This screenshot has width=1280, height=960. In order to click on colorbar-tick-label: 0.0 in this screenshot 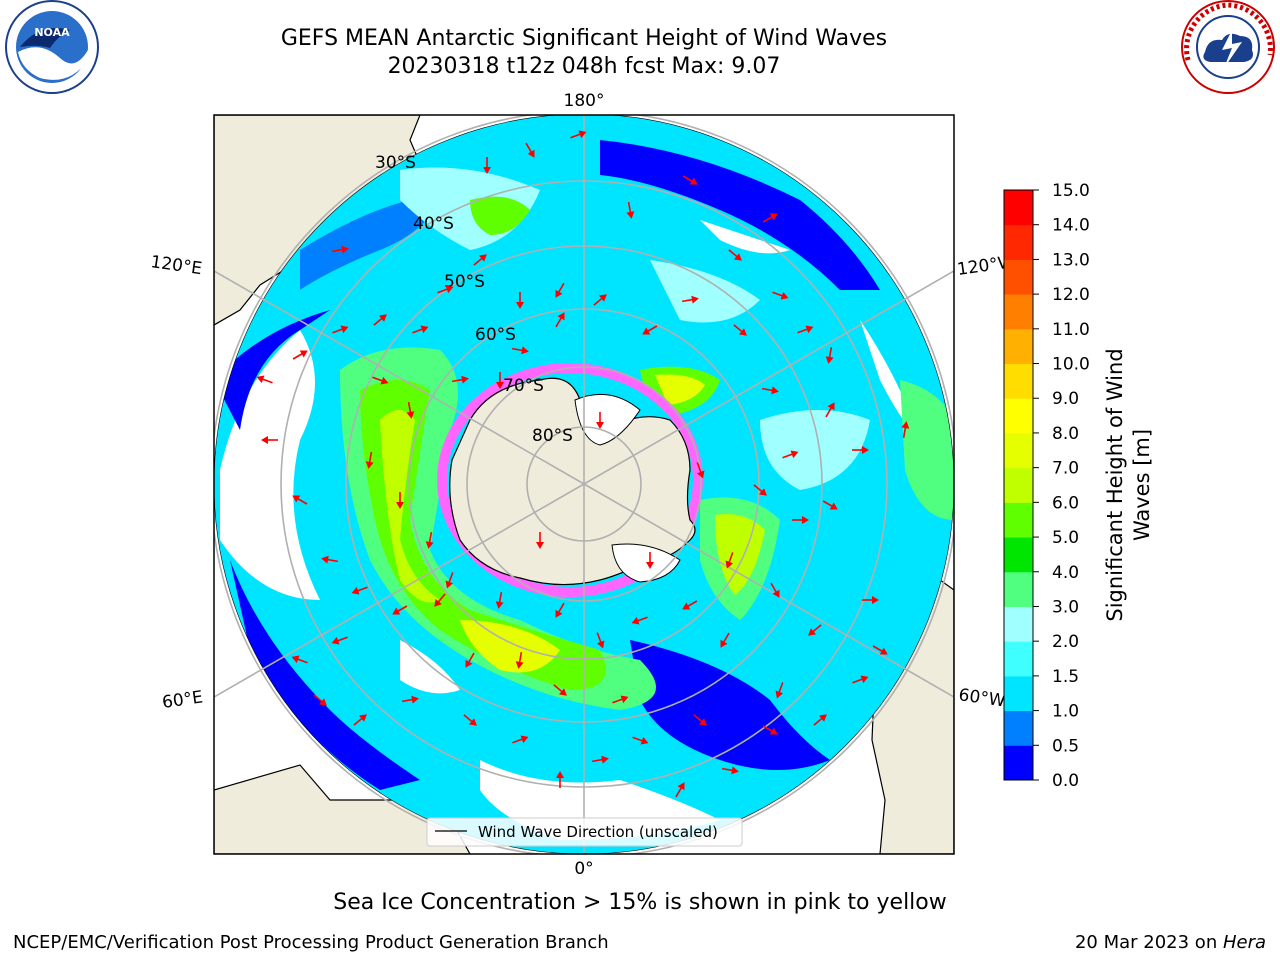, I will do `click(1065, 781)`.